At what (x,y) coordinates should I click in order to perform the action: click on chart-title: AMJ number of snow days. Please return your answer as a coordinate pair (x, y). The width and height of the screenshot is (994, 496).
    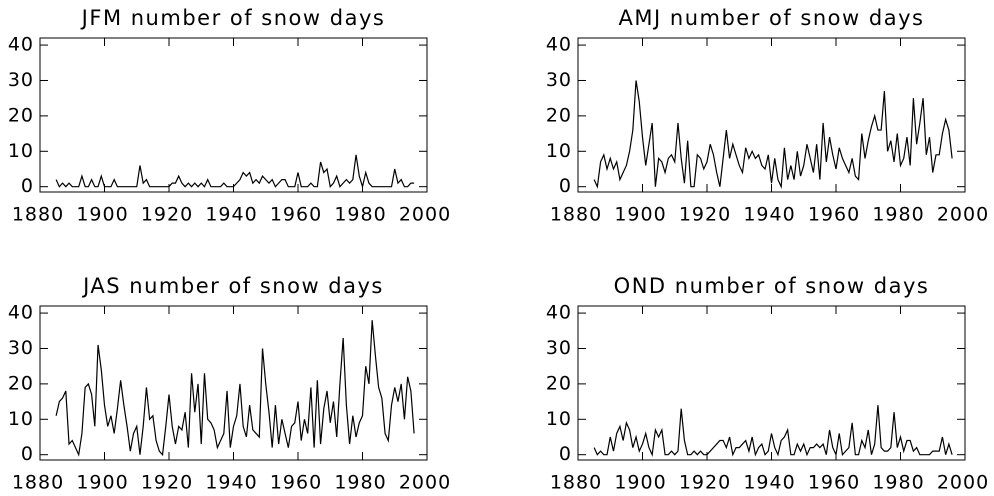
    Looking at the image, I should click on (772, 18).